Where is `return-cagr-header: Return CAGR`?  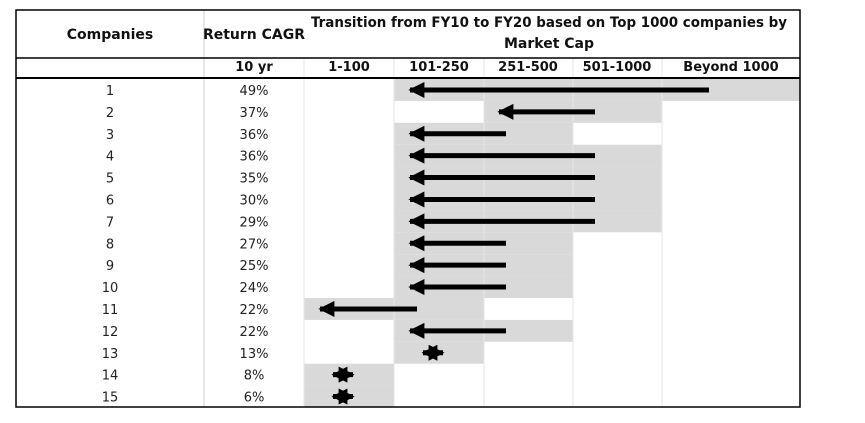
return-cagr-header: Return CAGR is located at coordinates (254, 35).